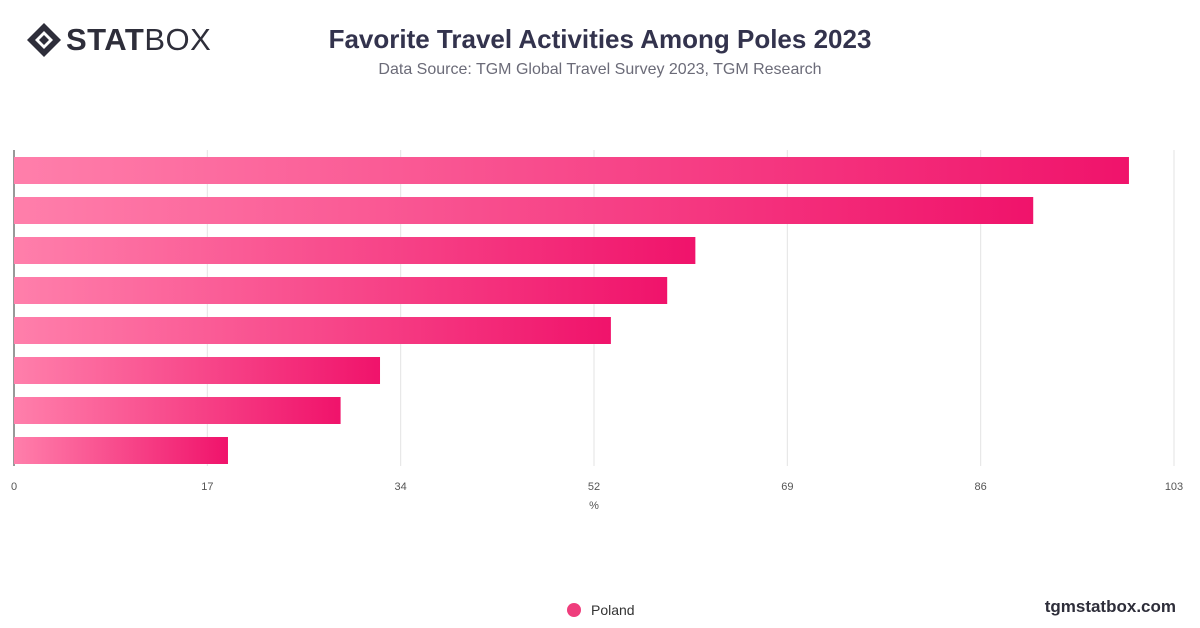  Describe the element at coordinates (178, 39) in the screenshot. I see `logo-text-light: BOX` at that location.